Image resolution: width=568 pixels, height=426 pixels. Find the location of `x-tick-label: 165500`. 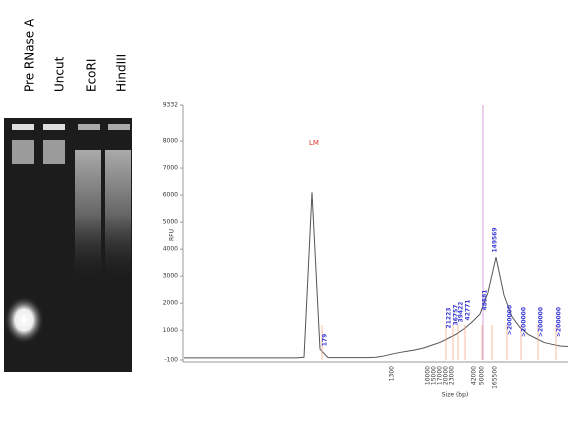

x-tick-label: 165500 is located at coordinates (495, 377).